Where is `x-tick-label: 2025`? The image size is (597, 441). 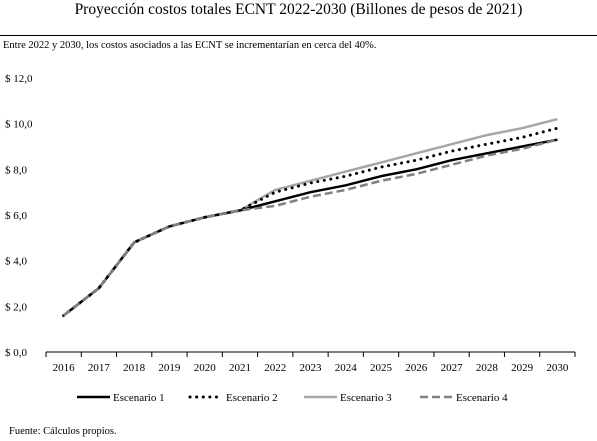 x-tick-label: 2025 is located at coordinates (381, 368).